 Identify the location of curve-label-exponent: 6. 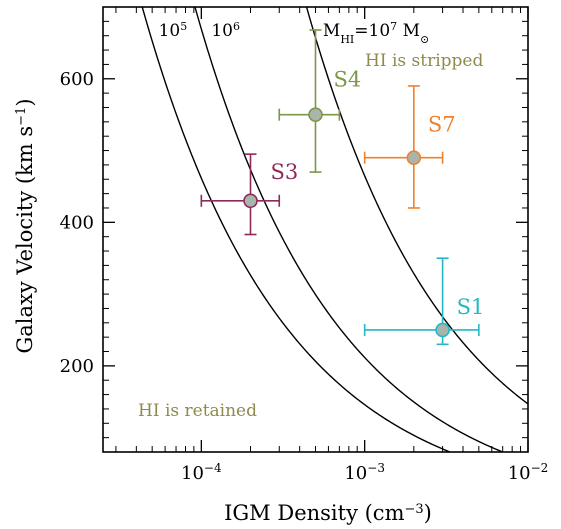
(236, 26).